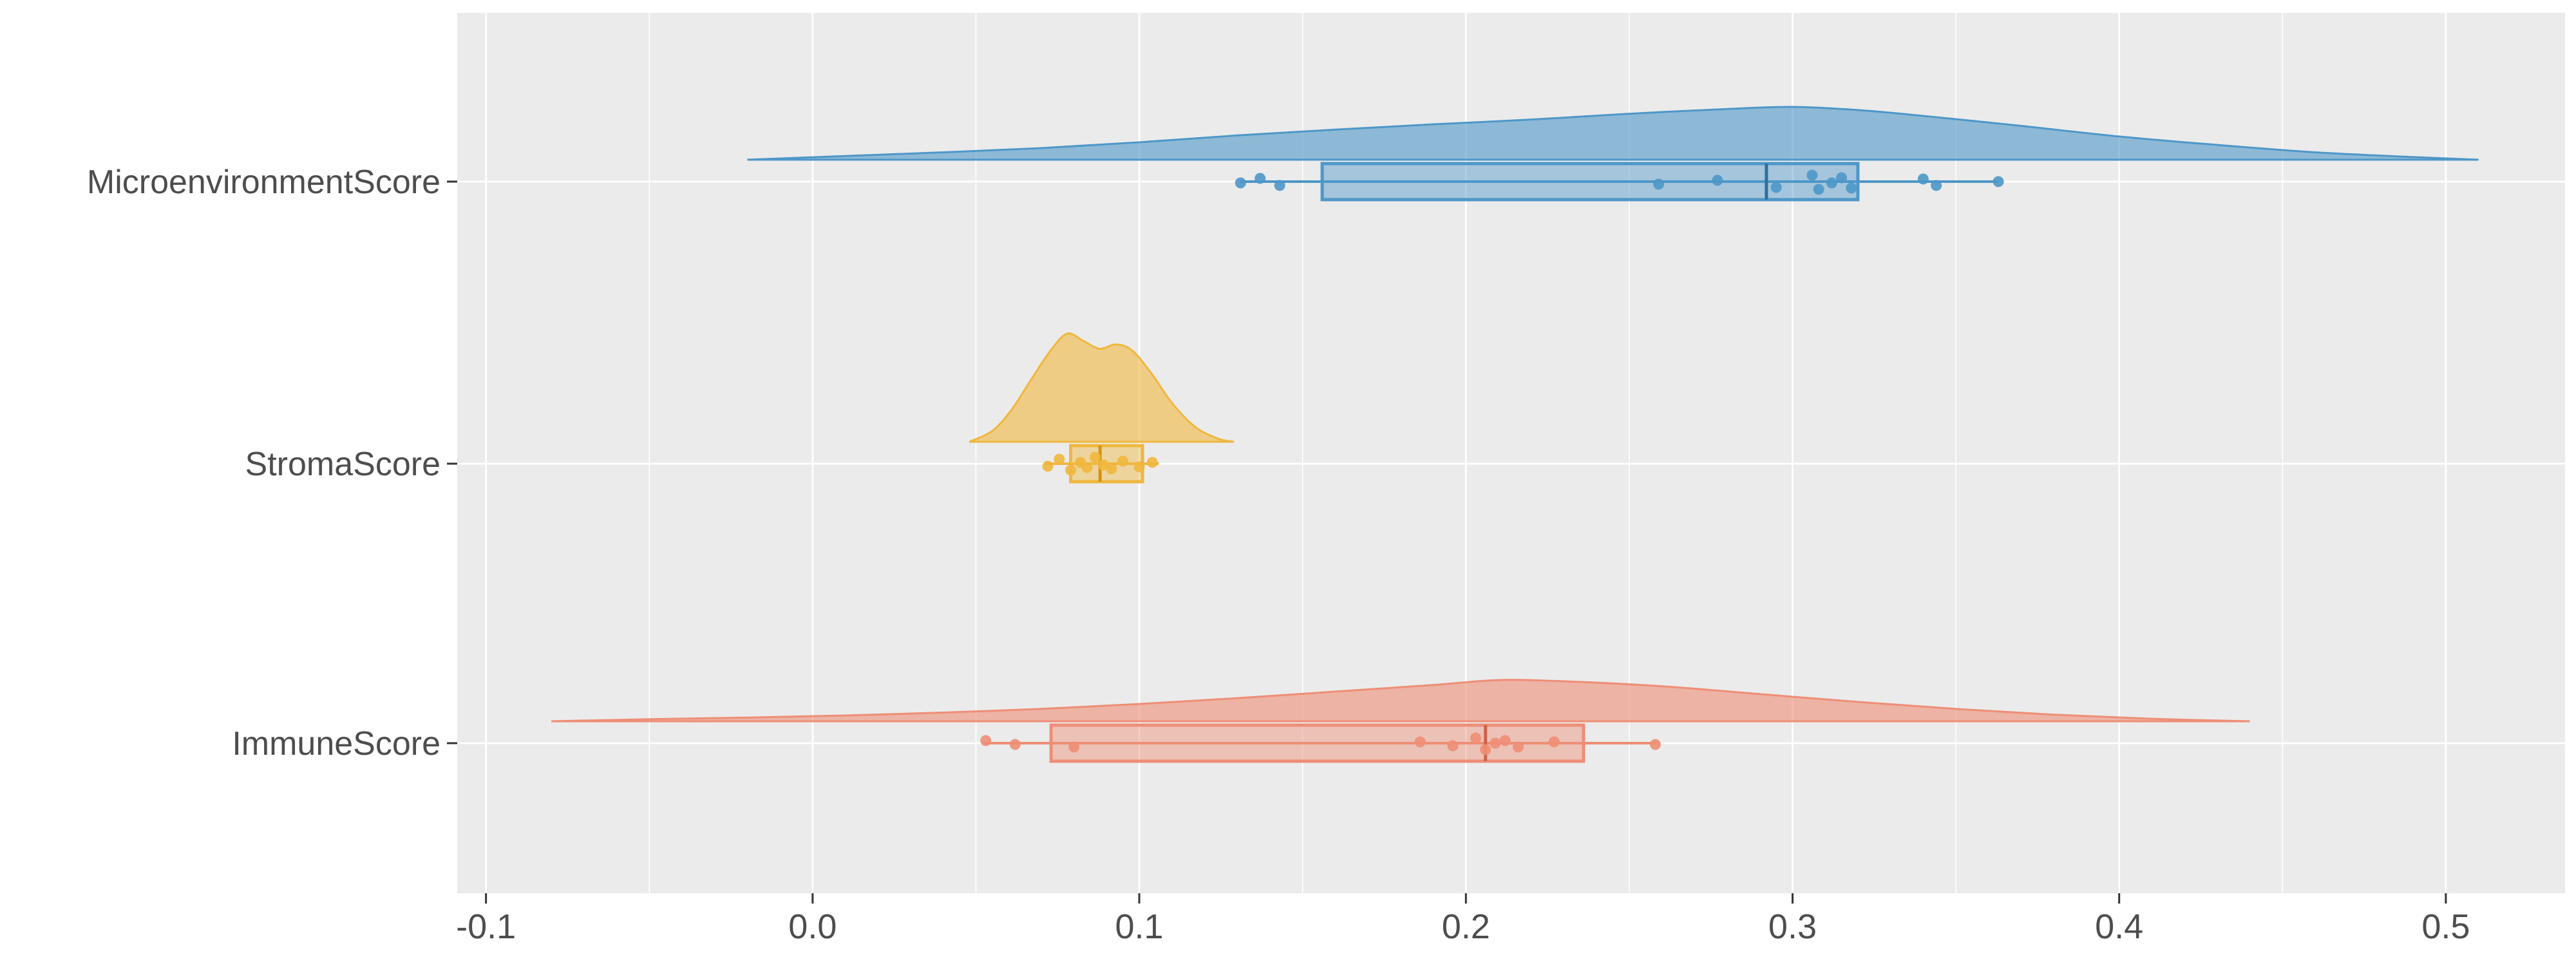  I want to click on x-tick-label: 0.4, so click(2119, 926).